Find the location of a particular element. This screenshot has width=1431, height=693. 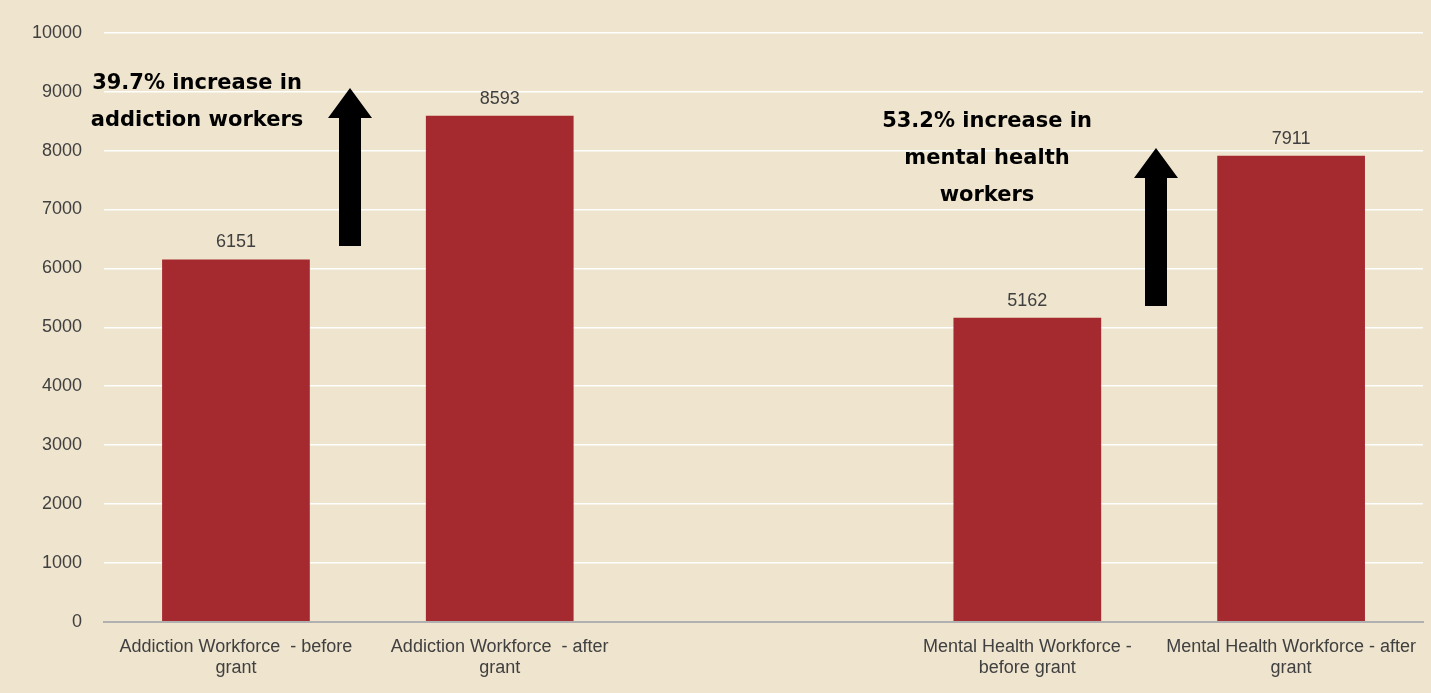

data-label: 7911 is located at coordinates (1291, 137).